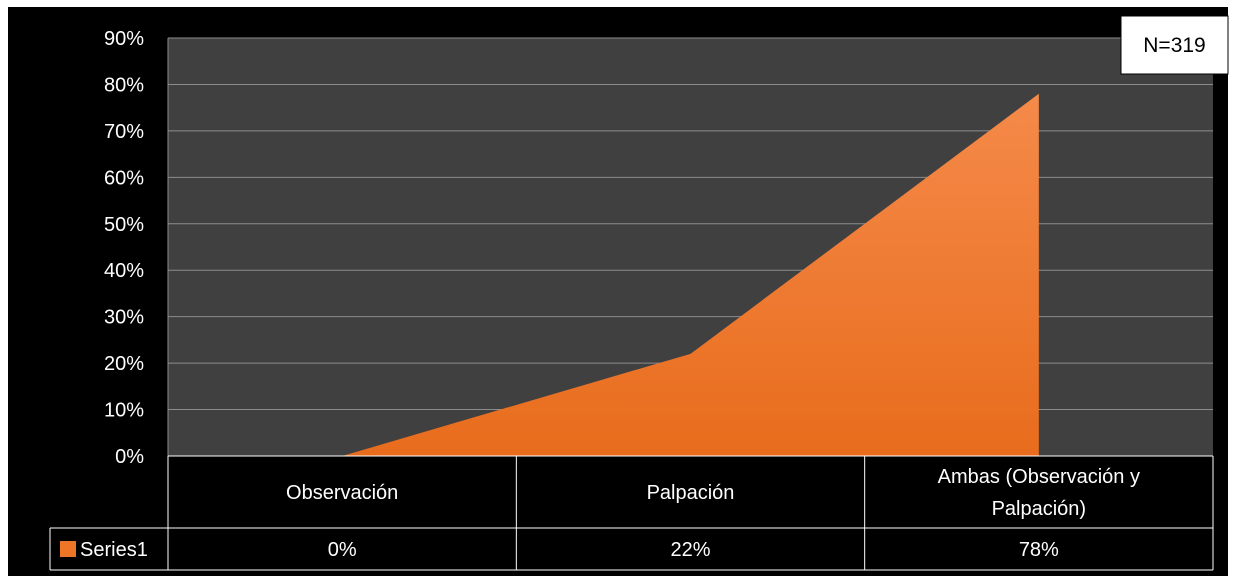 The width and height of the screenshot is (1236, 582). I want to click on x-category-label: Observación, so click(342, 493).